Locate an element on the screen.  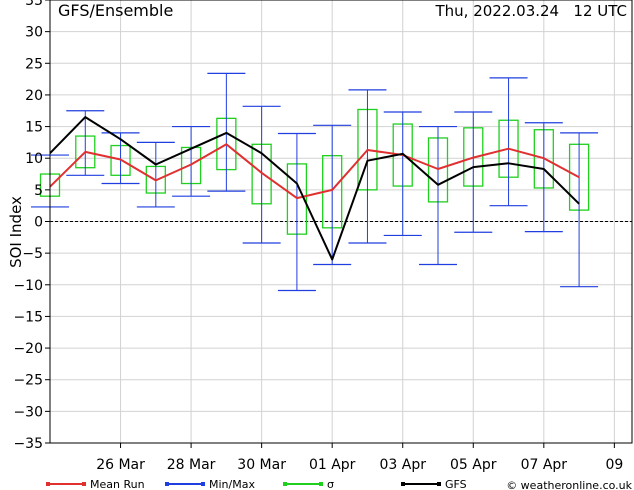
y-axis-ticks: 35 30 25 20 15 10 5 0 −5 −10 −15 −20 −25 −30 −35 is located at coordinates (31, 226).